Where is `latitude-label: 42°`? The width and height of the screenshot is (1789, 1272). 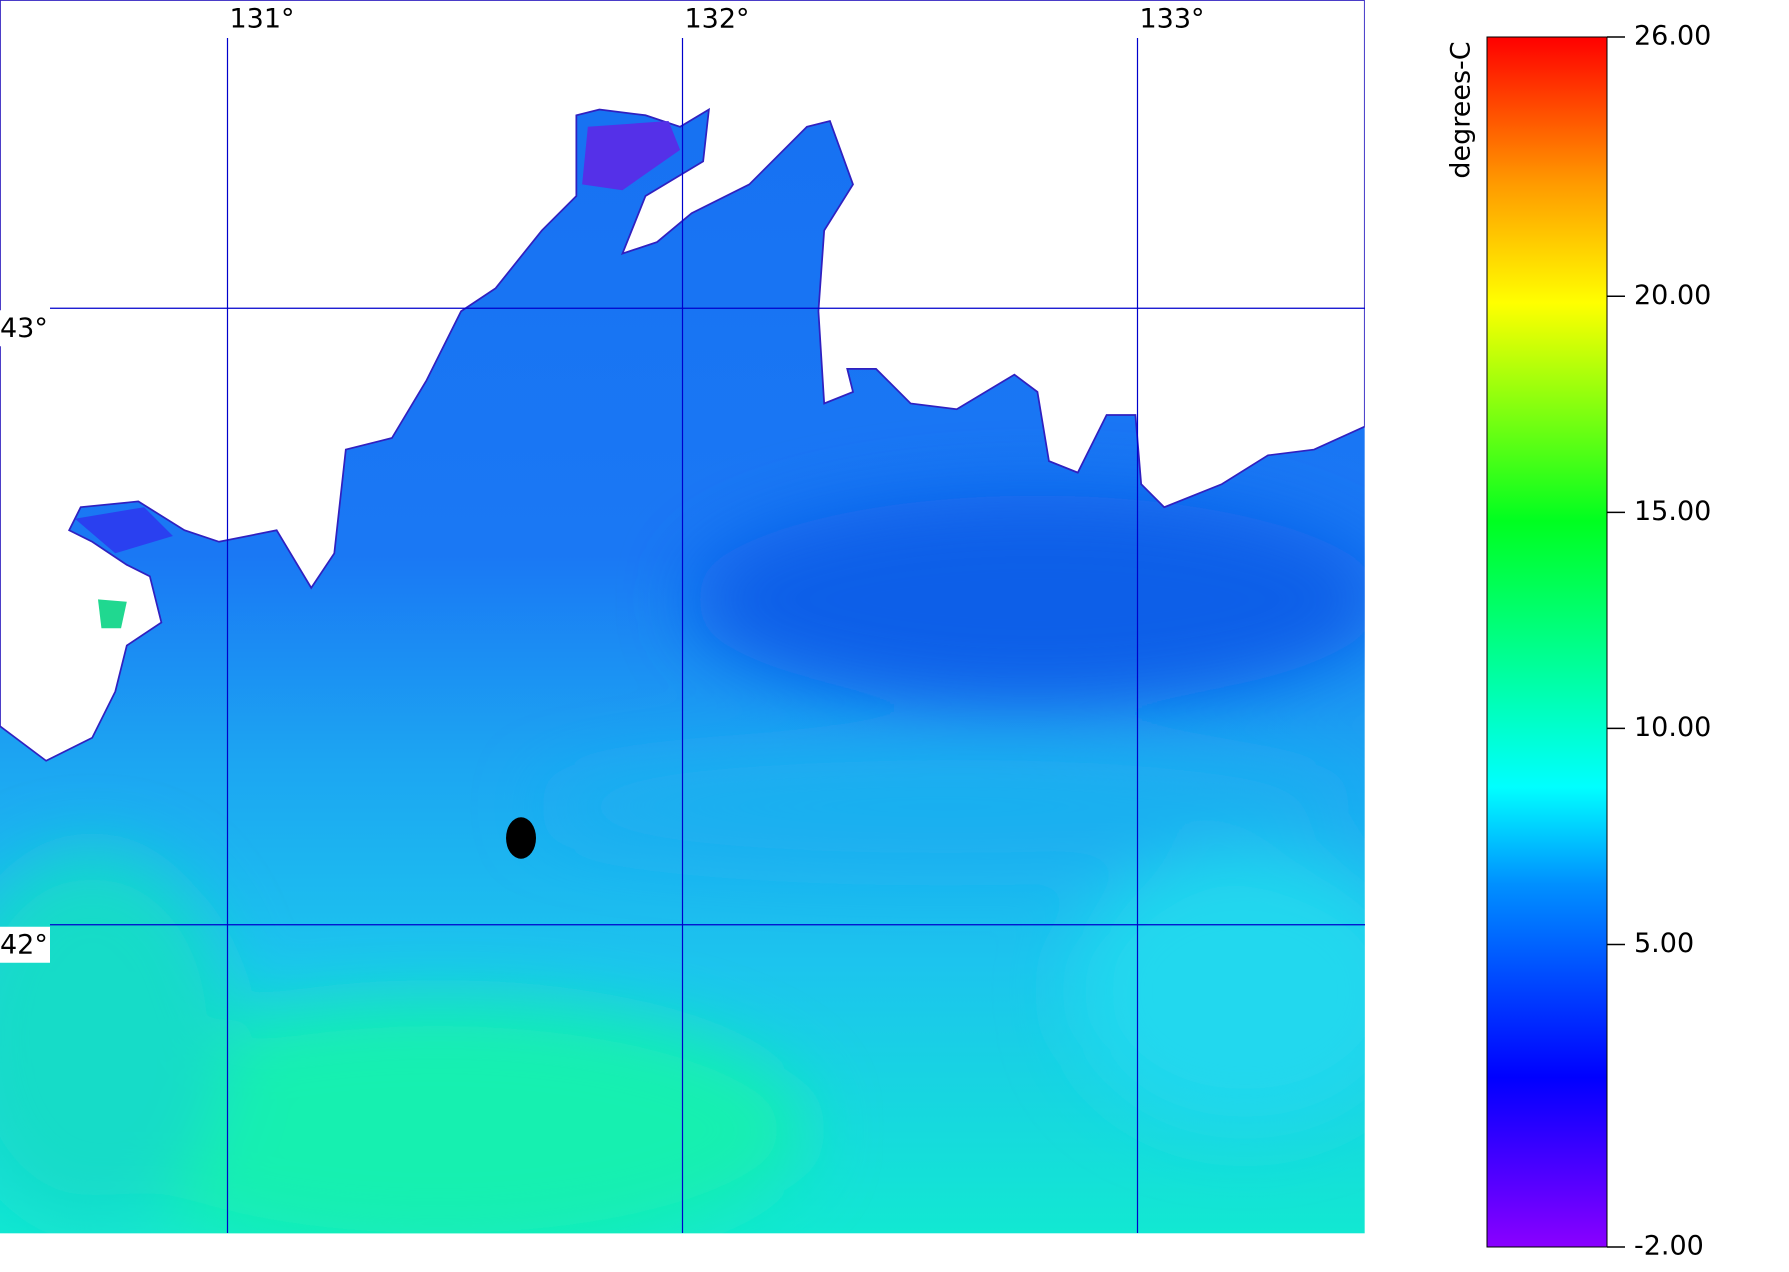 latitude-label: 42° is located at coordinates (24, 944).